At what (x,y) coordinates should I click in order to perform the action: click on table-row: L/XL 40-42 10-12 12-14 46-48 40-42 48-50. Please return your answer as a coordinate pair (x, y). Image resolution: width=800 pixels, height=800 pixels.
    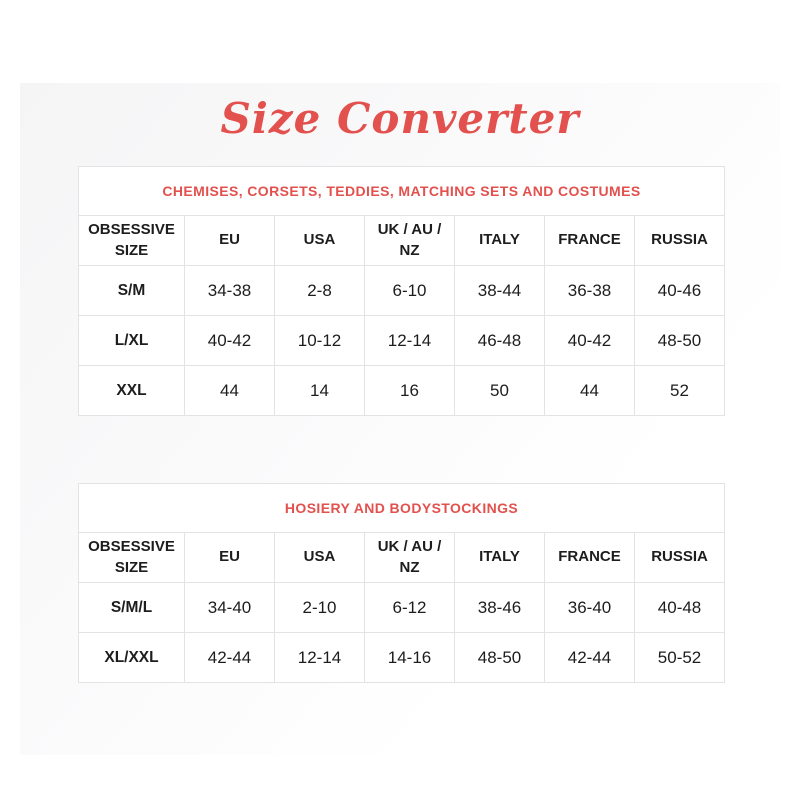
    Looking at the image, I should click on (401, 340).